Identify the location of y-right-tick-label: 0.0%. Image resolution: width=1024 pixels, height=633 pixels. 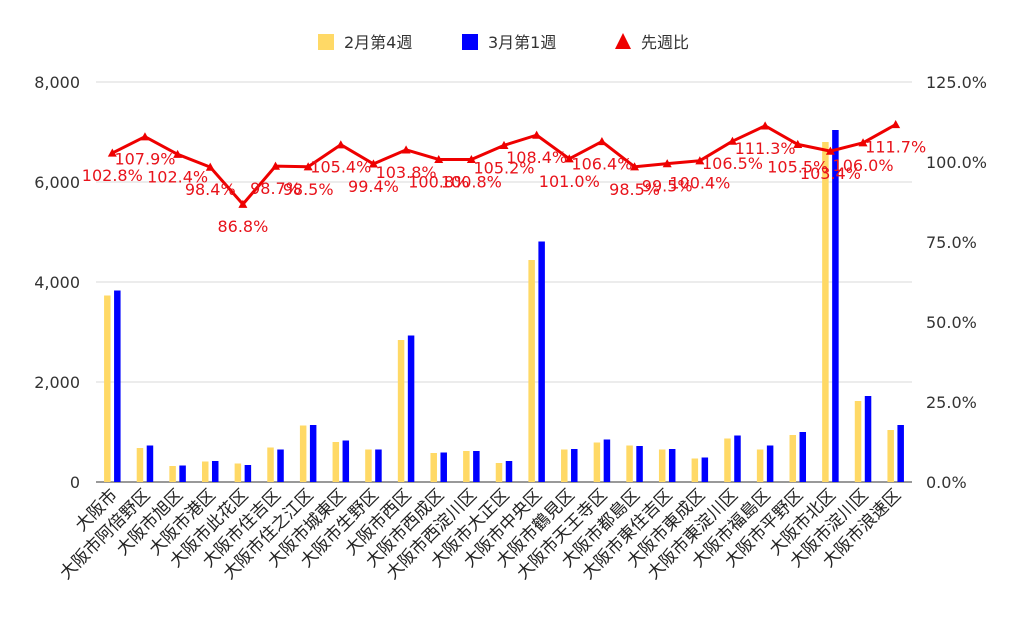
(946, 482).